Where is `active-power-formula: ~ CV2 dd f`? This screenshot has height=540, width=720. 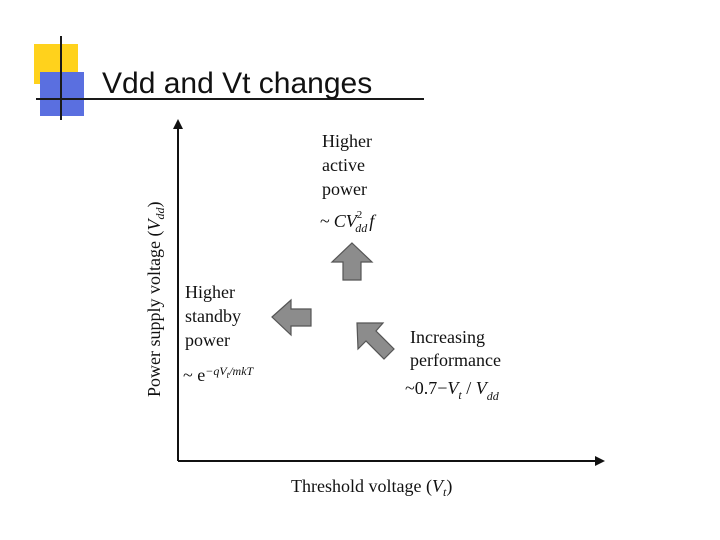 active-power-formula: ~ CV2 dd f is located at coordinates (348, 222).